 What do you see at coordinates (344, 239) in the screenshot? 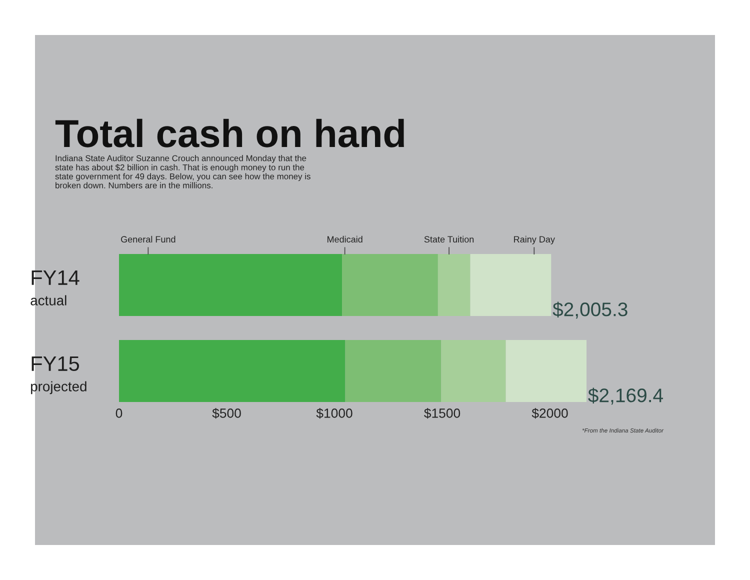
I see `series-label: Medicaid` at bounding box center [344, 239].